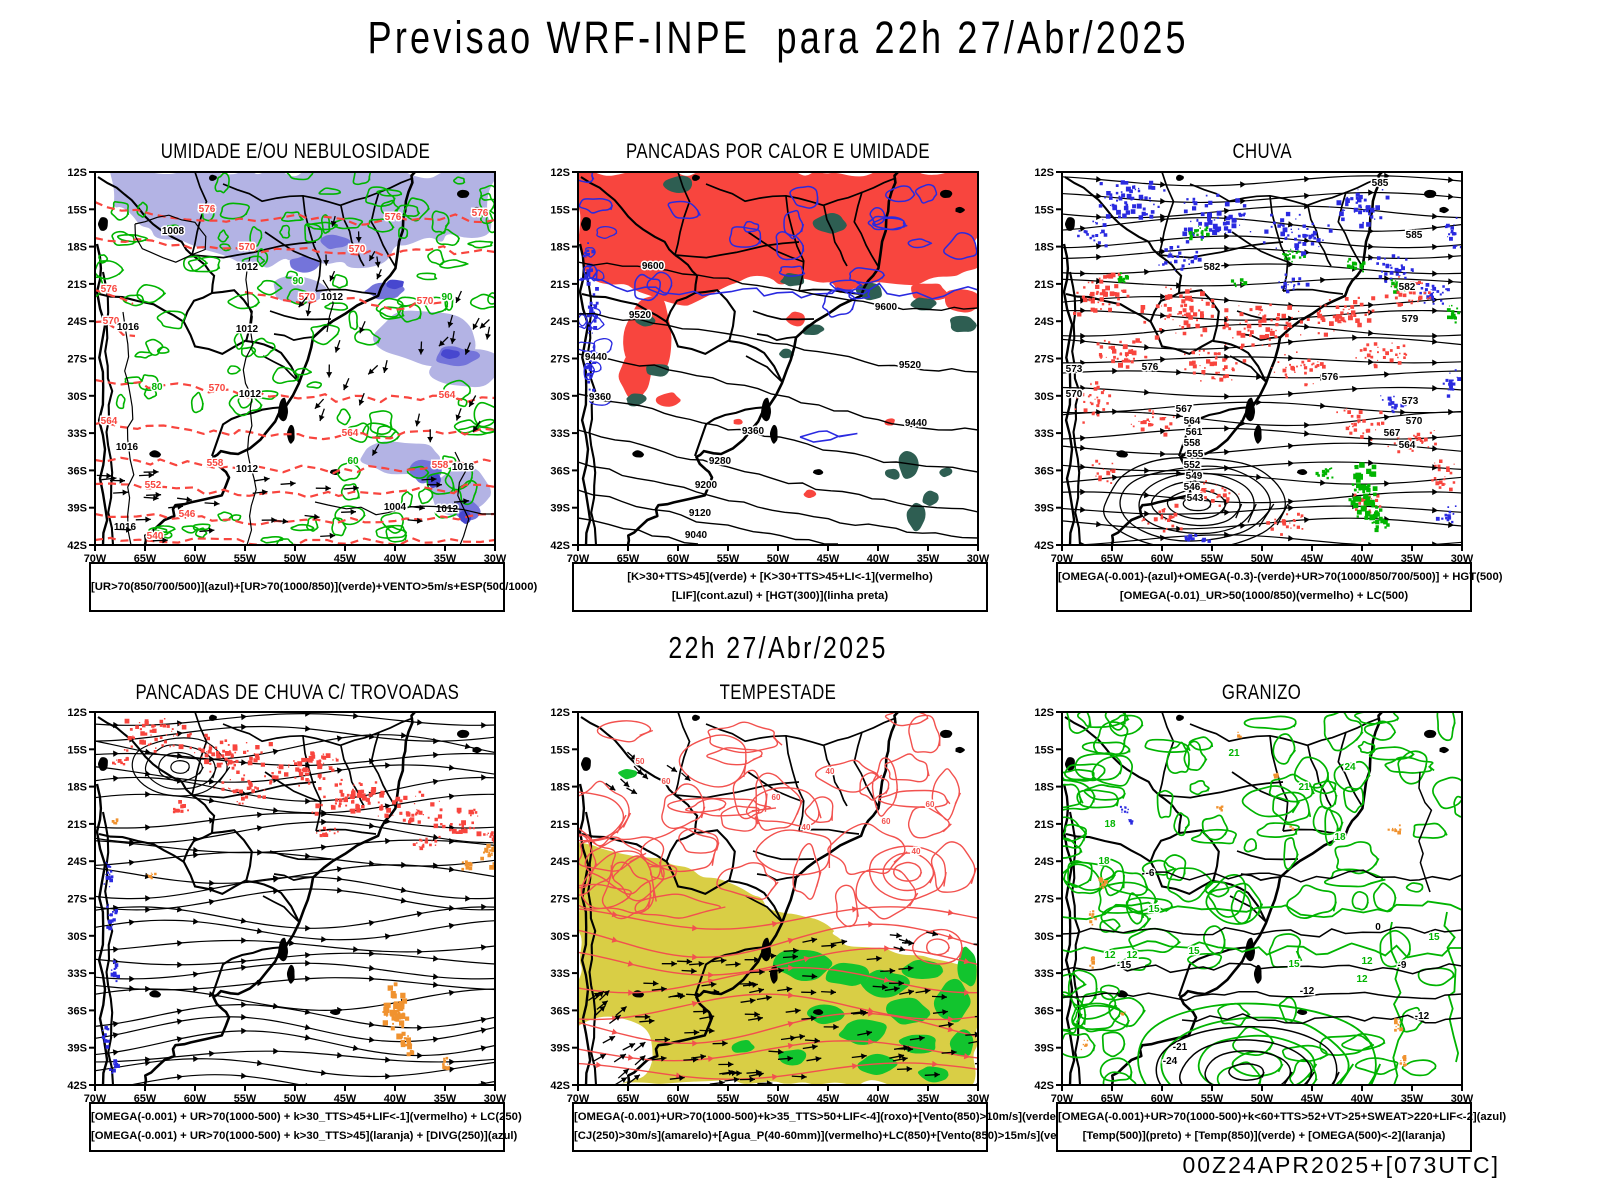 The image size is (1600, 1200). Describe the element at coordinates (1194, 432) in the screenshot. I see `contour-label: 561` at that location.